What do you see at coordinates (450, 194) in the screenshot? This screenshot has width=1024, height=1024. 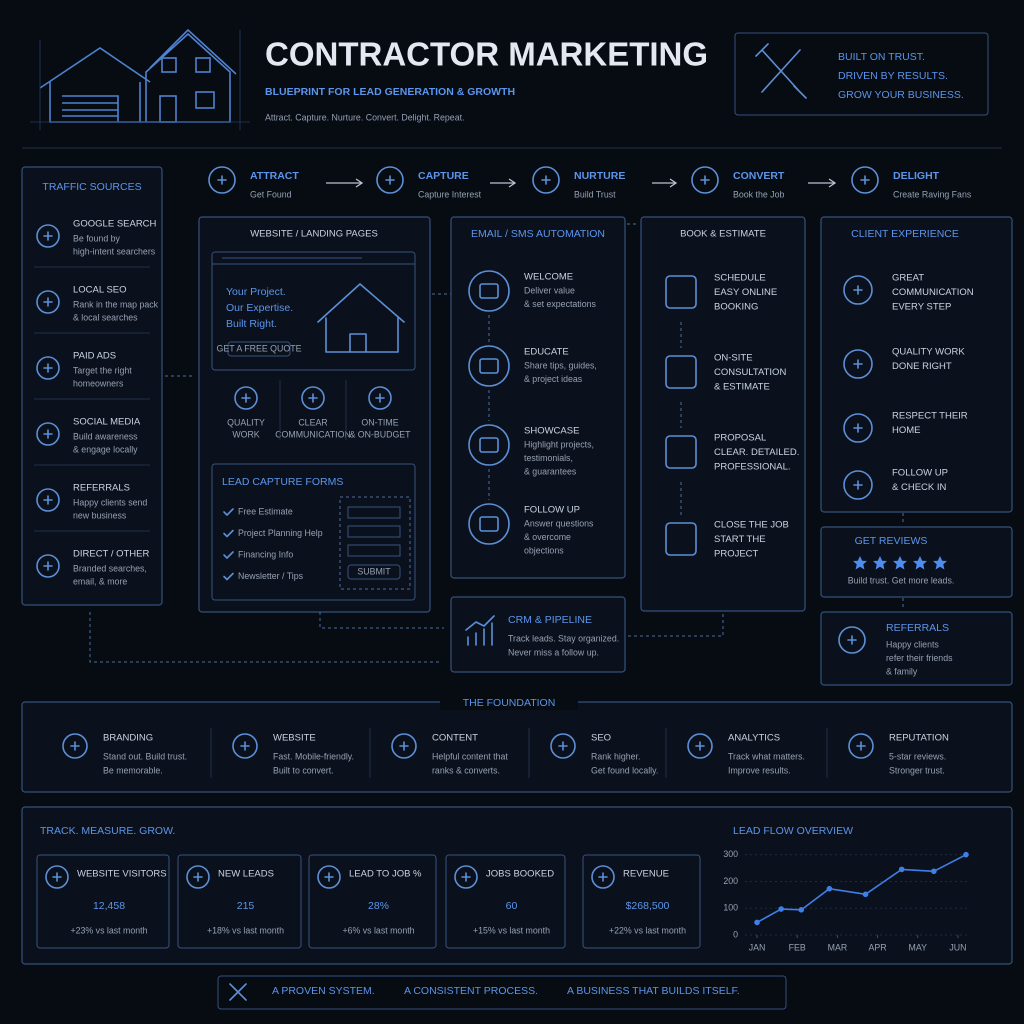 I see `stage-subtitle: Capture Interest` at bounding box center [450, 194].